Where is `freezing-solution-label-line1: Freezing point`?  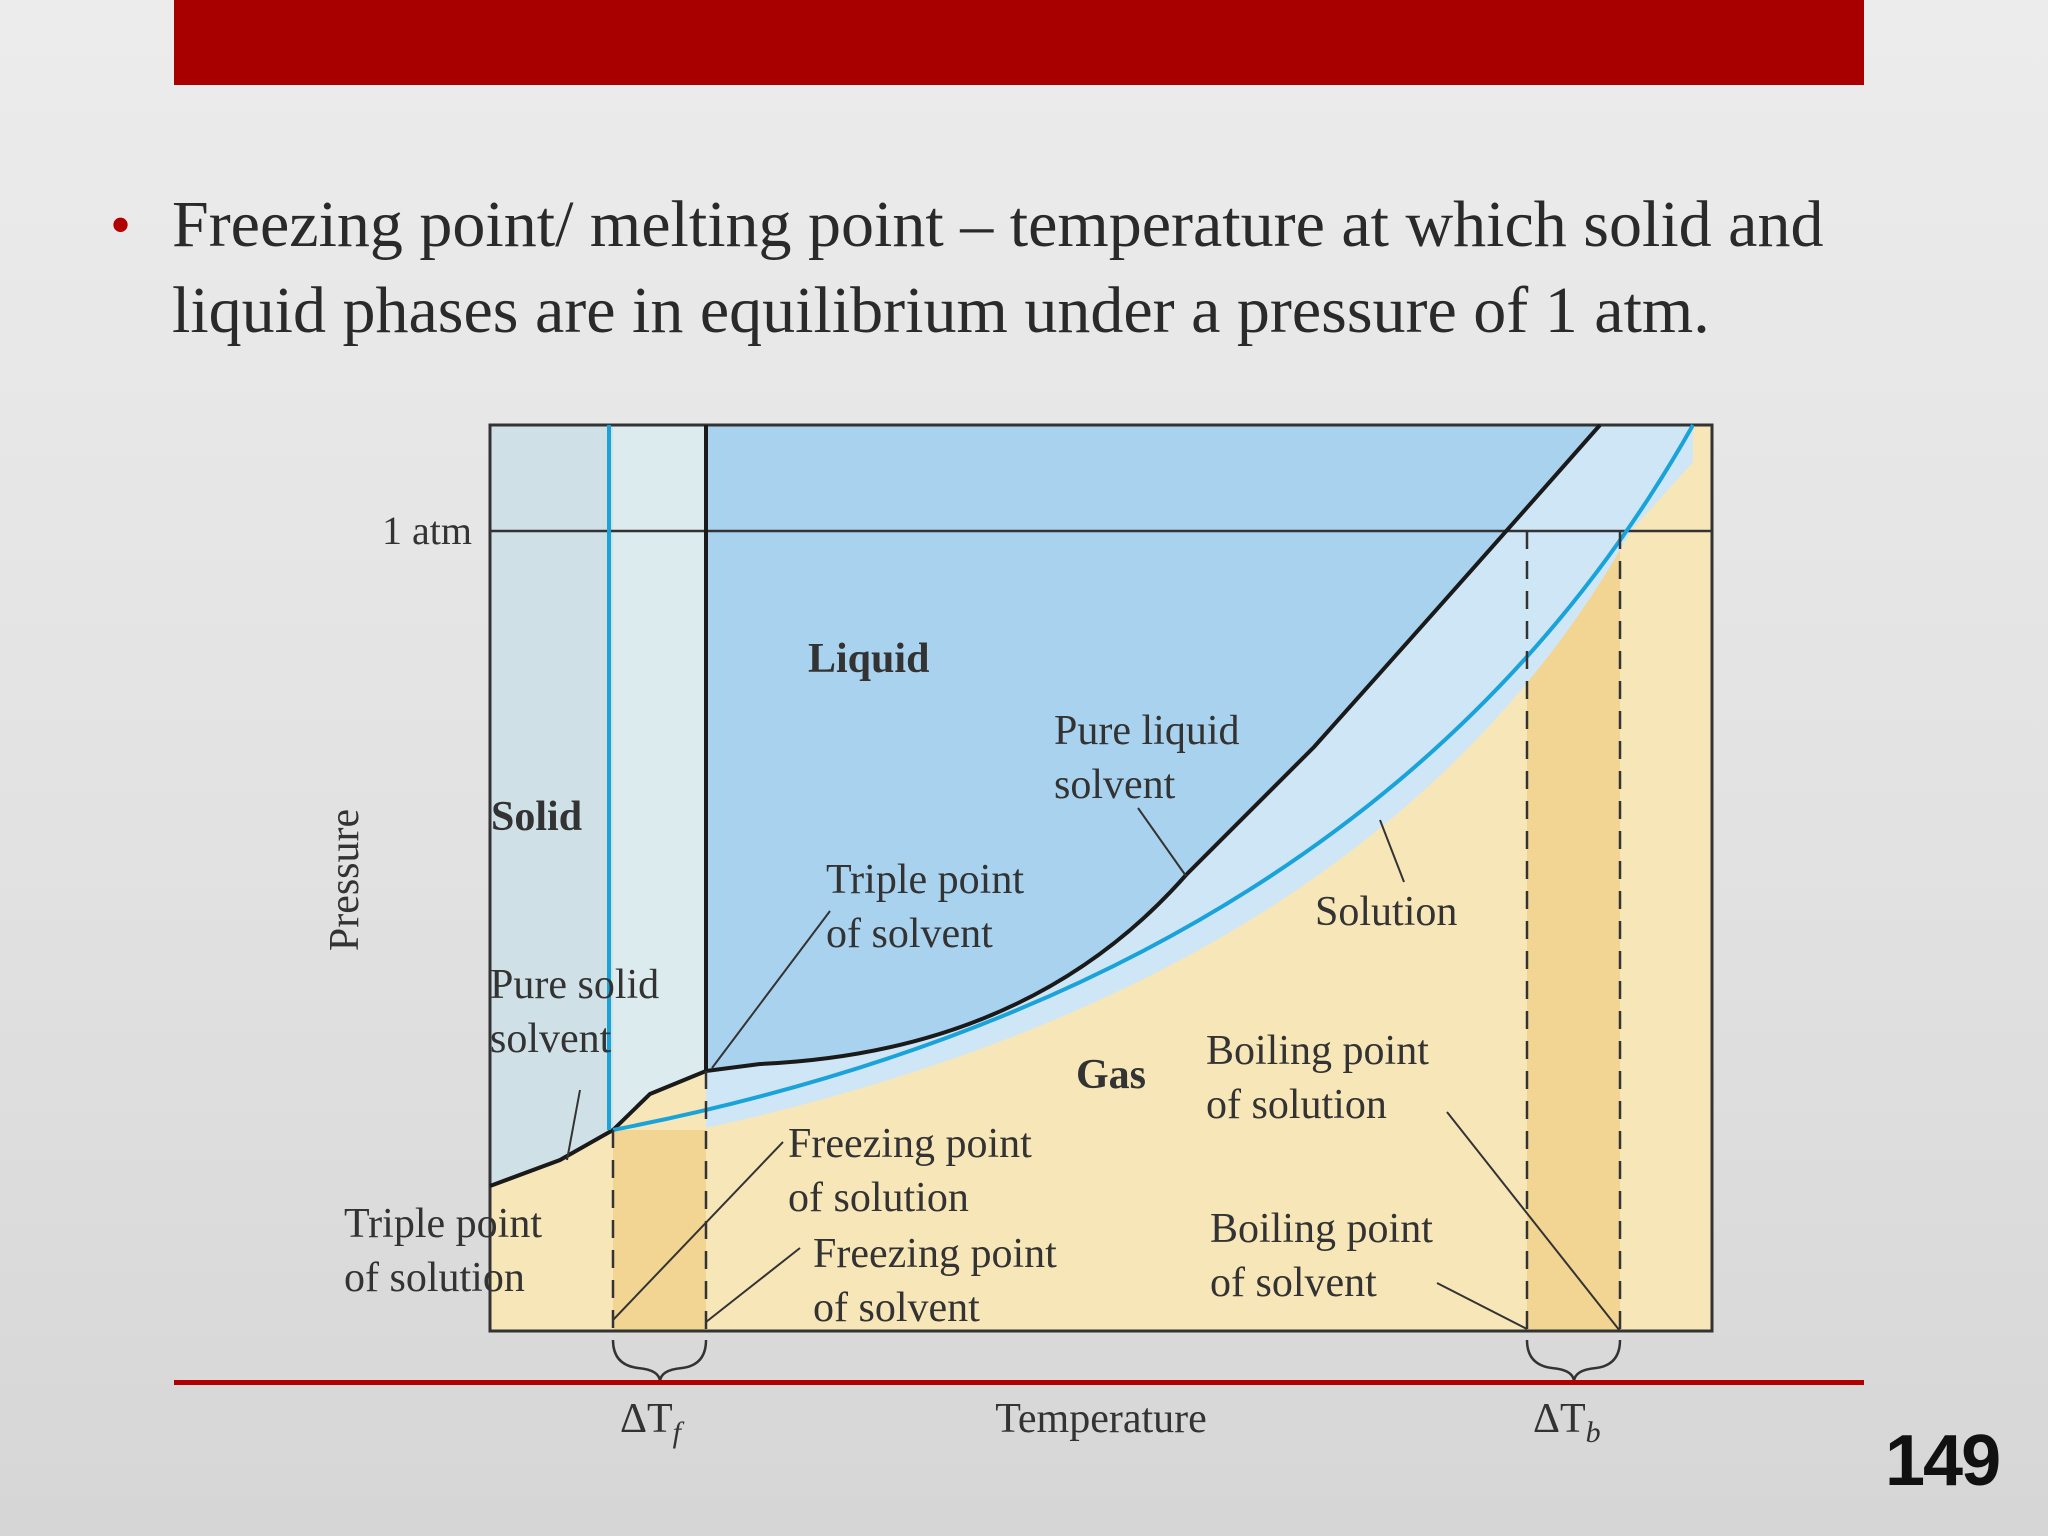 freezing-solution-label-line1: Freezing point is located at coordinates (910, 1144).